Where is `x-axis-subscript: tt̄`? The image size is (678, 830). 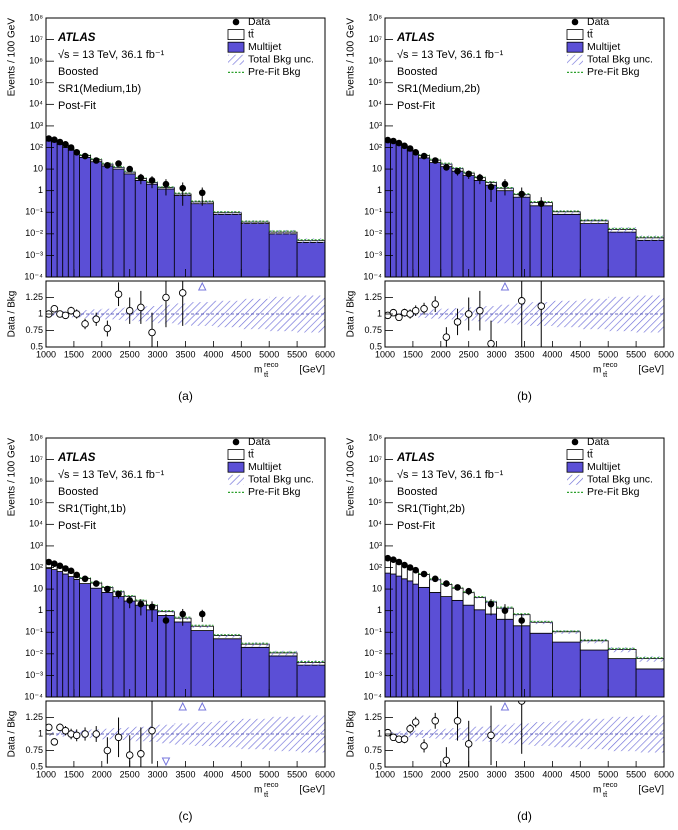 x-axis-subscript: tt̄ is located at coordinates (266, 374).